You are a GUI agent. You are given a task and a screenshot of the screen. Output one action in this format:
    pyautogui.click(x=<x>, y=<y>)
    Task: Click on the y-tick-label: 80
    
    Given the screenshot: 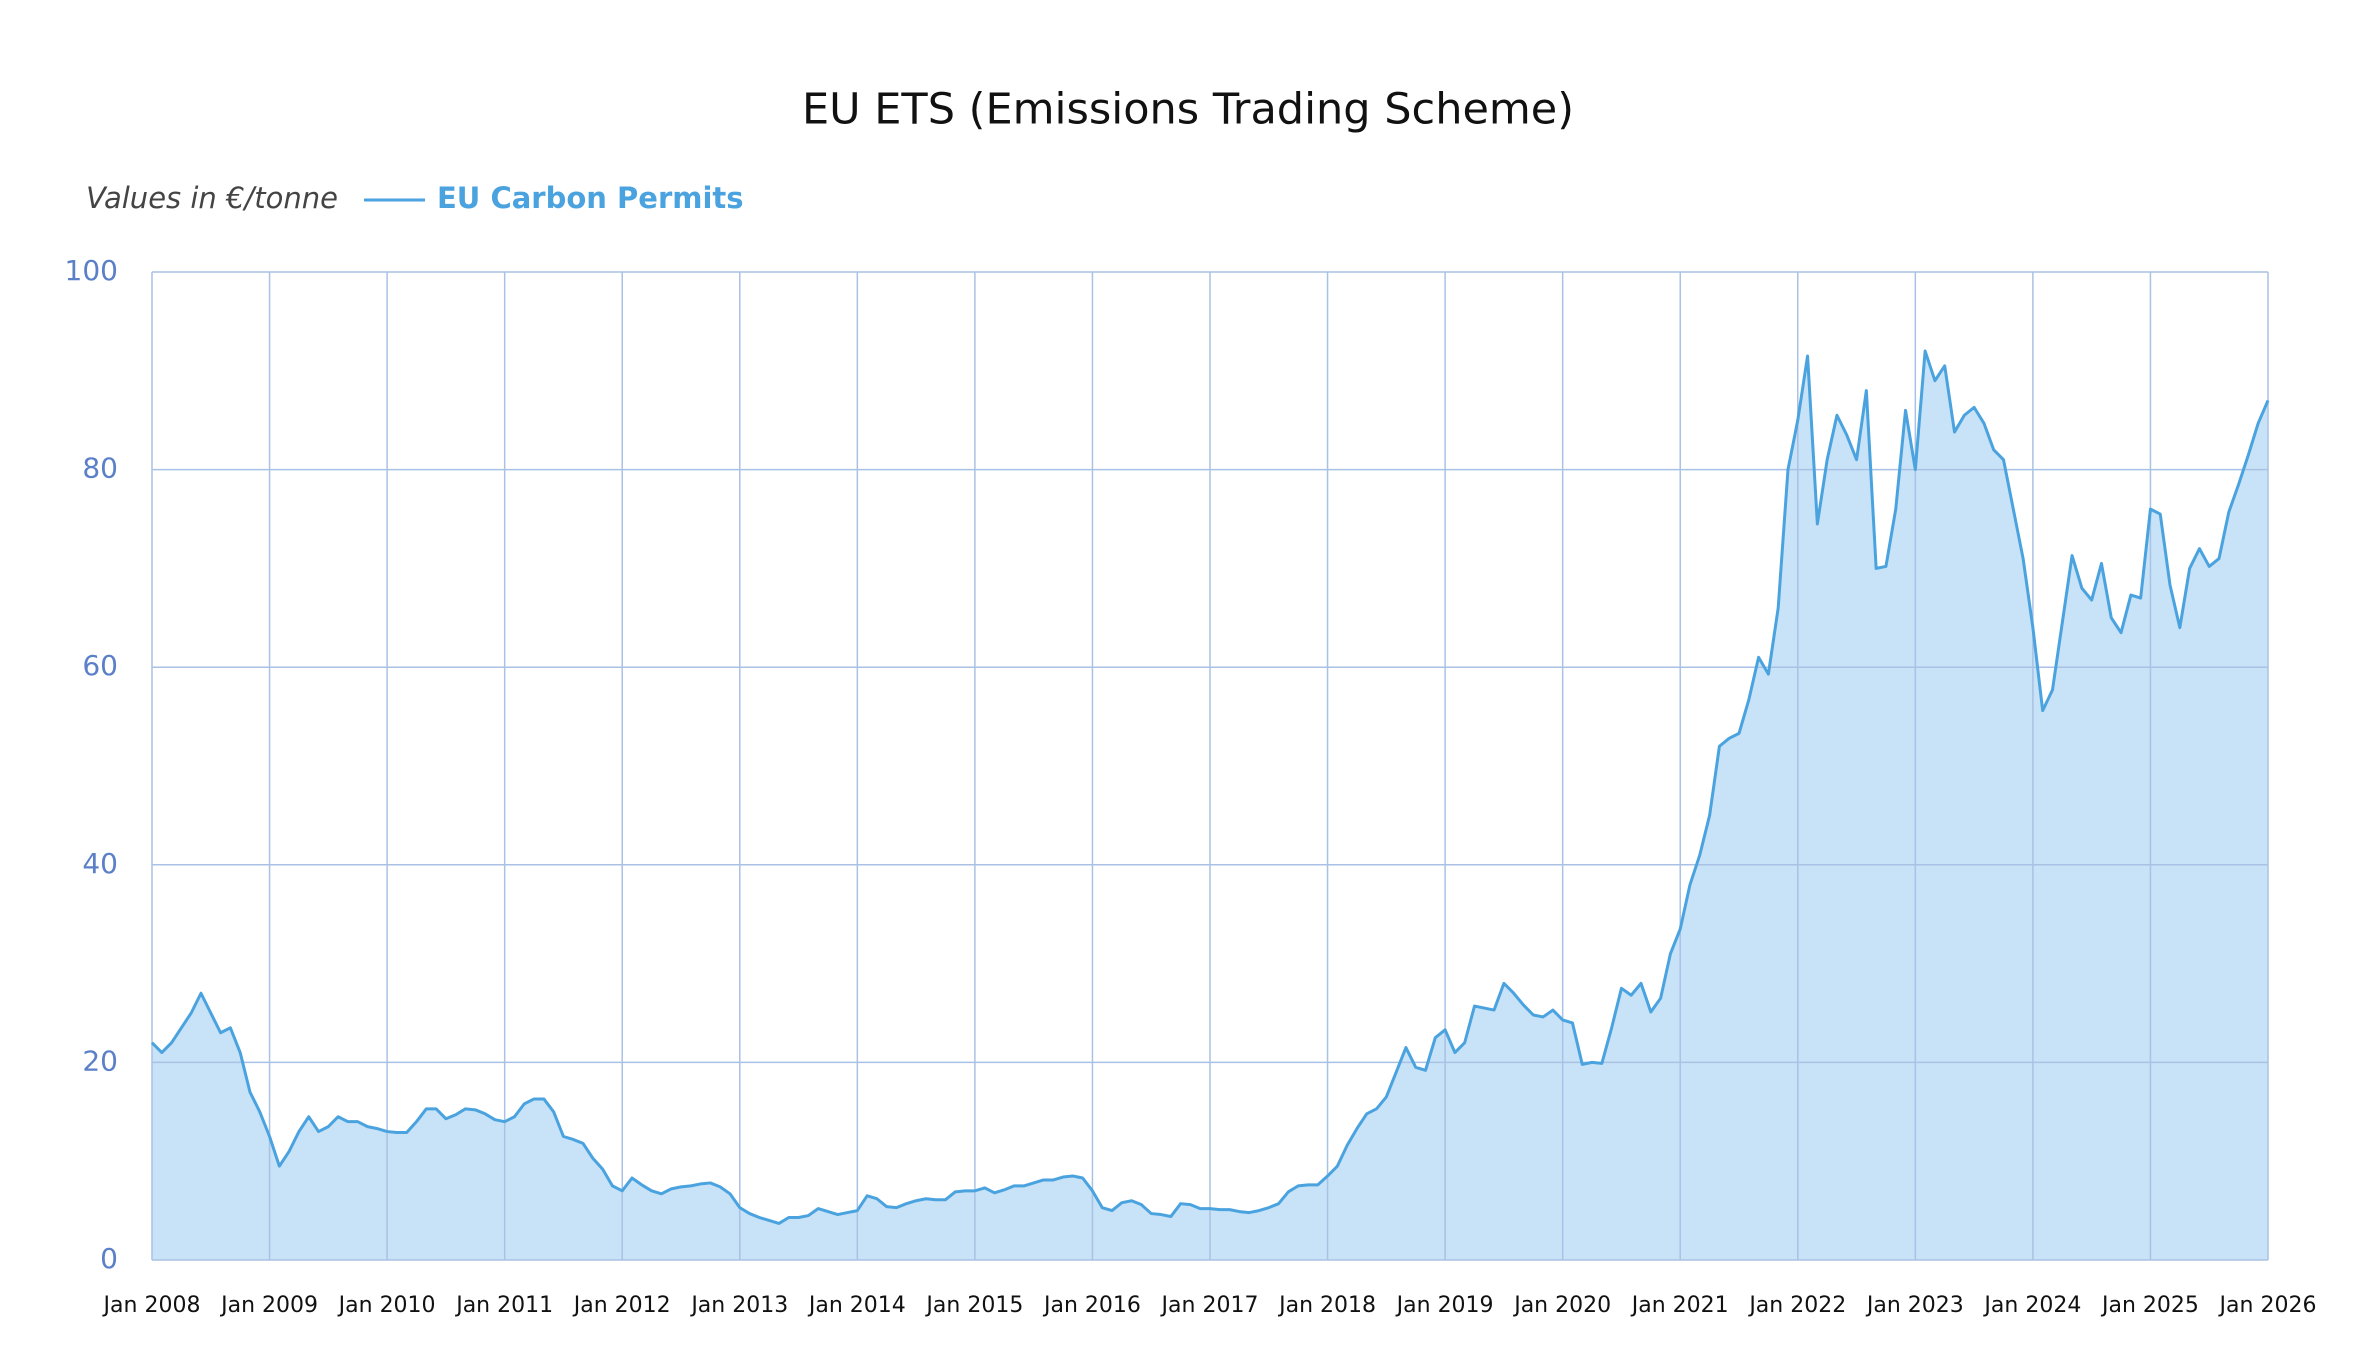 What is the action you would take?
    pyautogui.click(x=100, y=468)
    